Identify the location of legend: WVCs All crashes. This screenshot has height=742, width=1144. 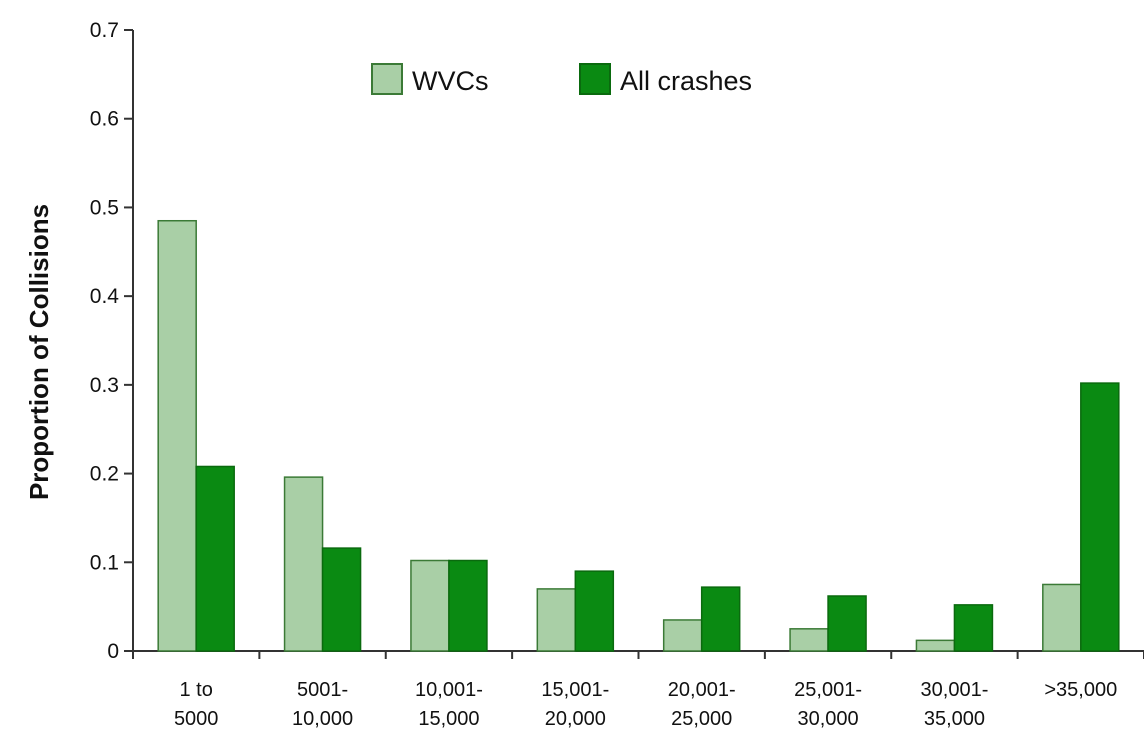
(561, 79).